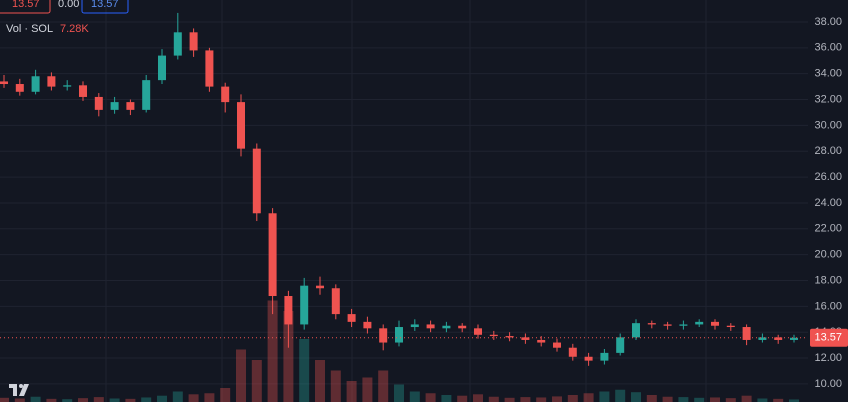 The image size is (848, 402). I want to click on y-tick-label: 18.00, so click(828, 280).